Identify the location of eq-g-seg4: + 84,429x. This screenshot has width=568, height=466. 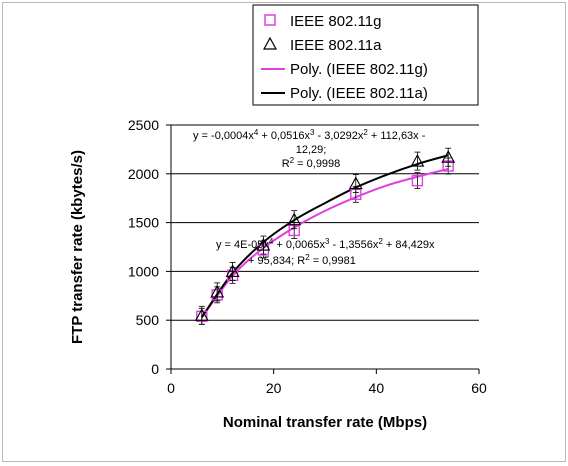
(409, 245).